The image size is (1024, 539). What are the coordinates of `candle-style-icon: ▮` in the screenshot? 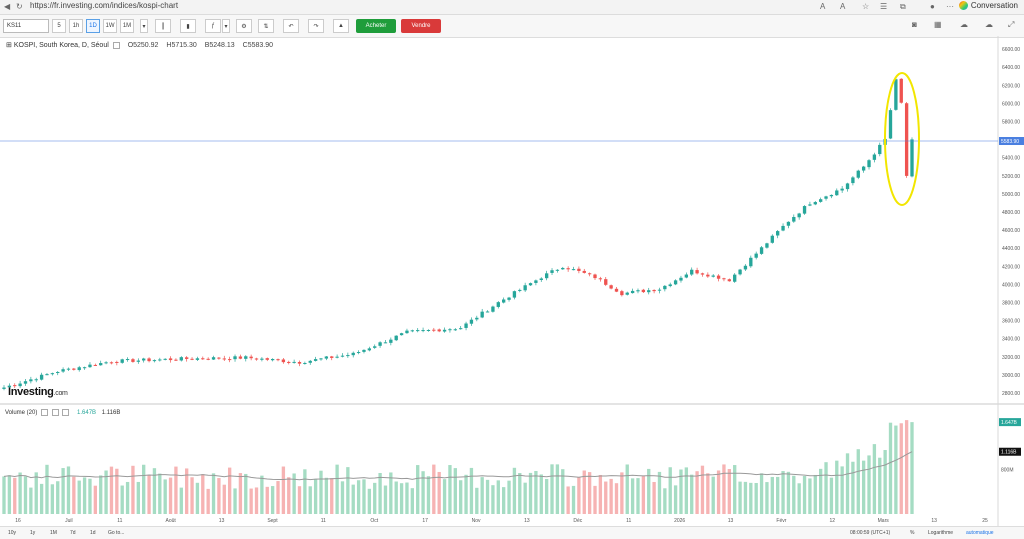 It's located at (188, 26).